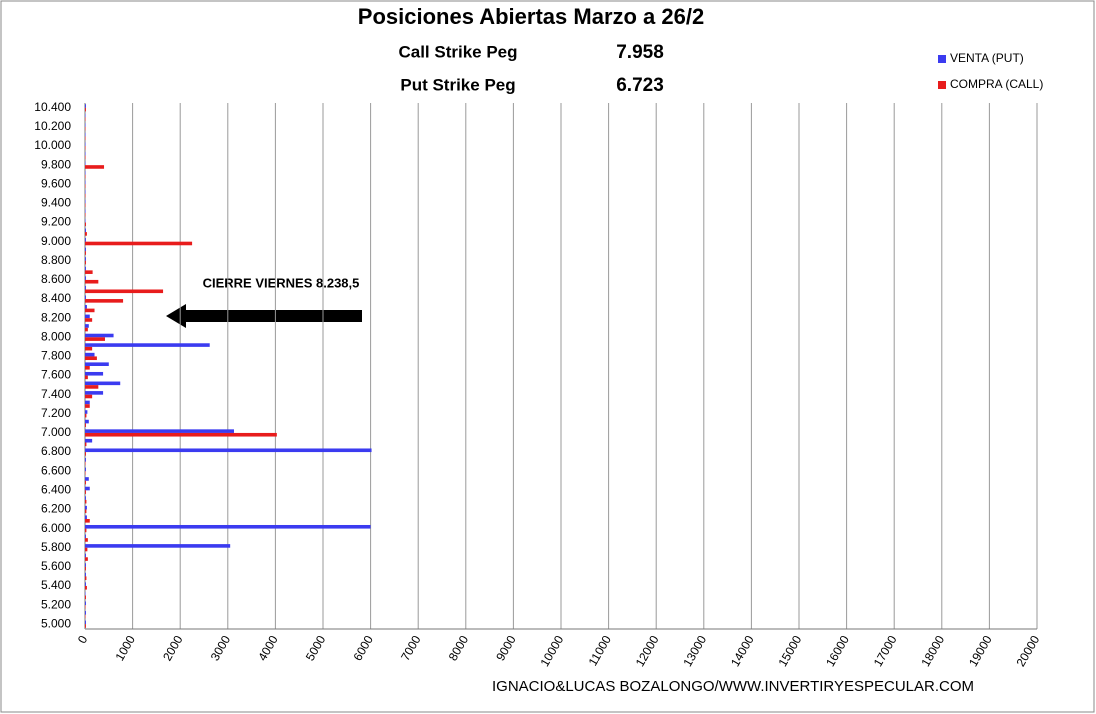 The image size is (1096, 714). I want to click on y-tick-label: 9.400, so click(56, 203).